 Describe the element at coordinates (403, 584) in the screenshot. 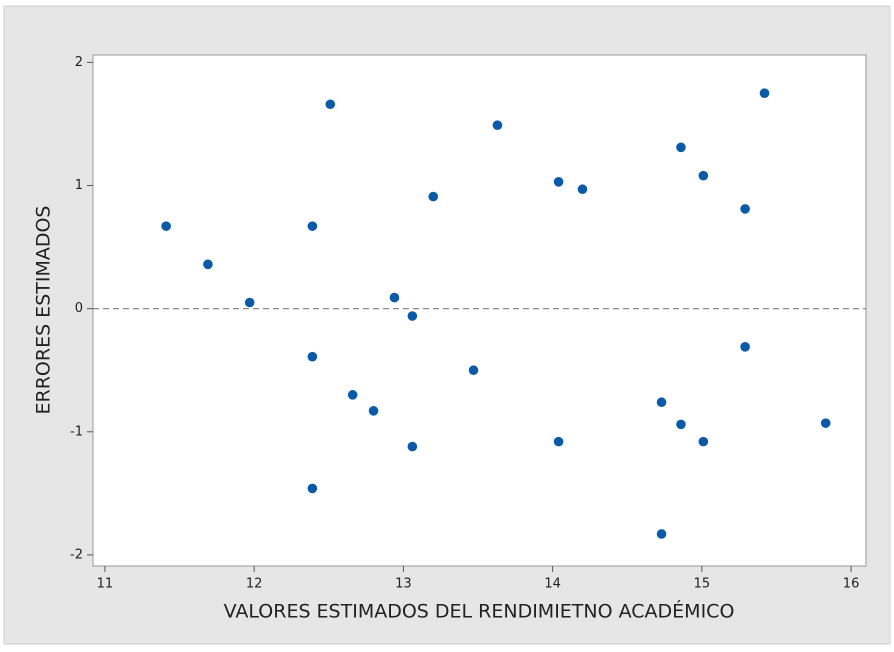

I see `x-tick-label: 13` at that location.